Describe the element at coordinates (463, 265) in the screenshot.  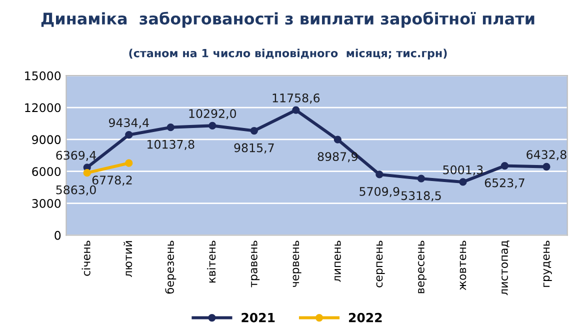
I see `x-tick-label: жовтень` at that location.